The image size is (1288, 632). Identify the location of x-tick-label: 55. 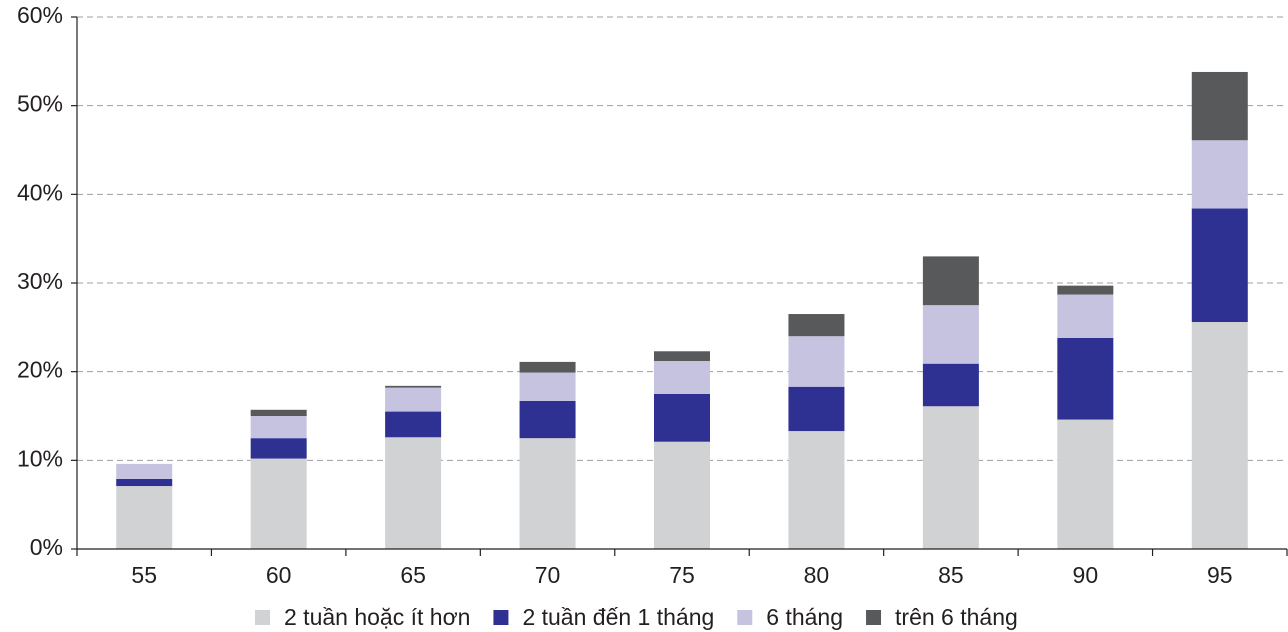
(144, 575).